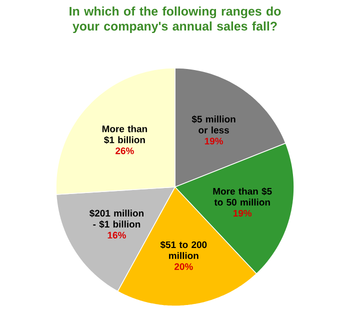 The width and height of the screenshot is (350, 312). What do you see at coordinates (117, 218) in the screenshot?
I see `slice-label: $201 million - $1 billion` at bounding box center [117, 218].